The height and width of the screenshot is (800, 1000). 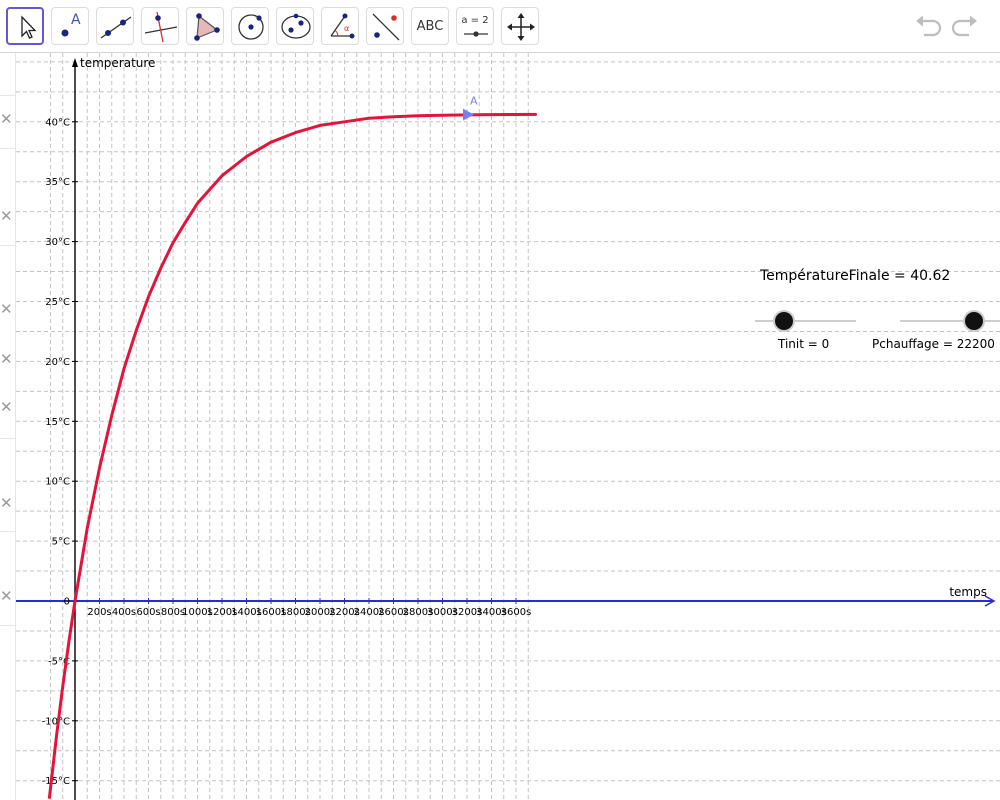 I want to click on undo-button, so click(x=928, y=26).